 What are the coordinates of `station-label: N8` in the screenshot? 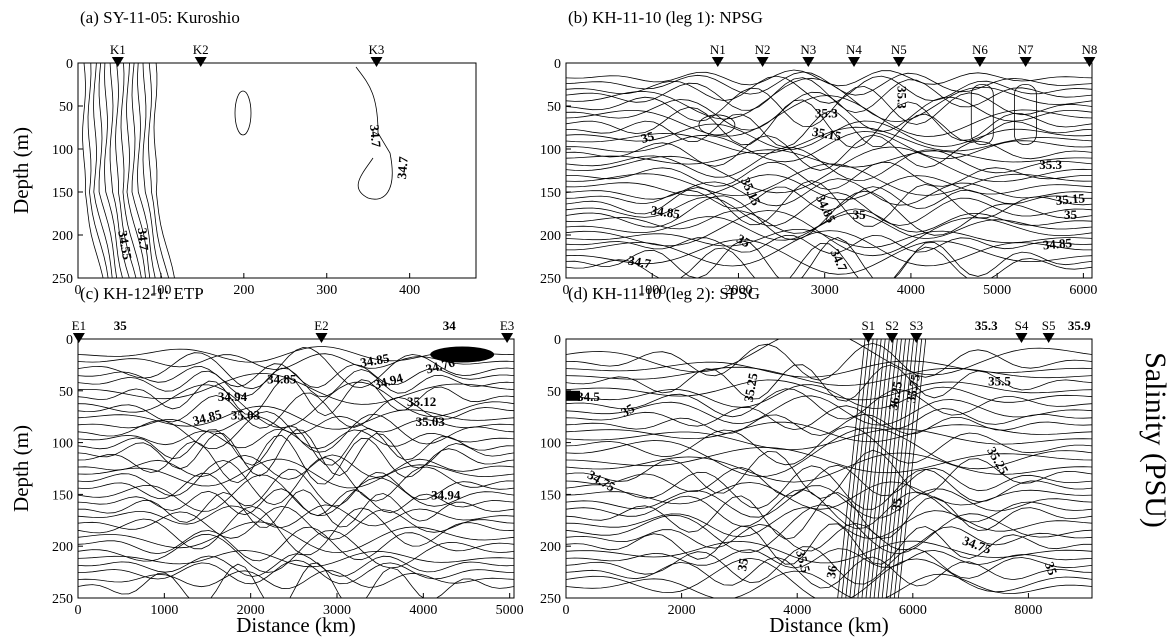 It's located at (1089, 49).